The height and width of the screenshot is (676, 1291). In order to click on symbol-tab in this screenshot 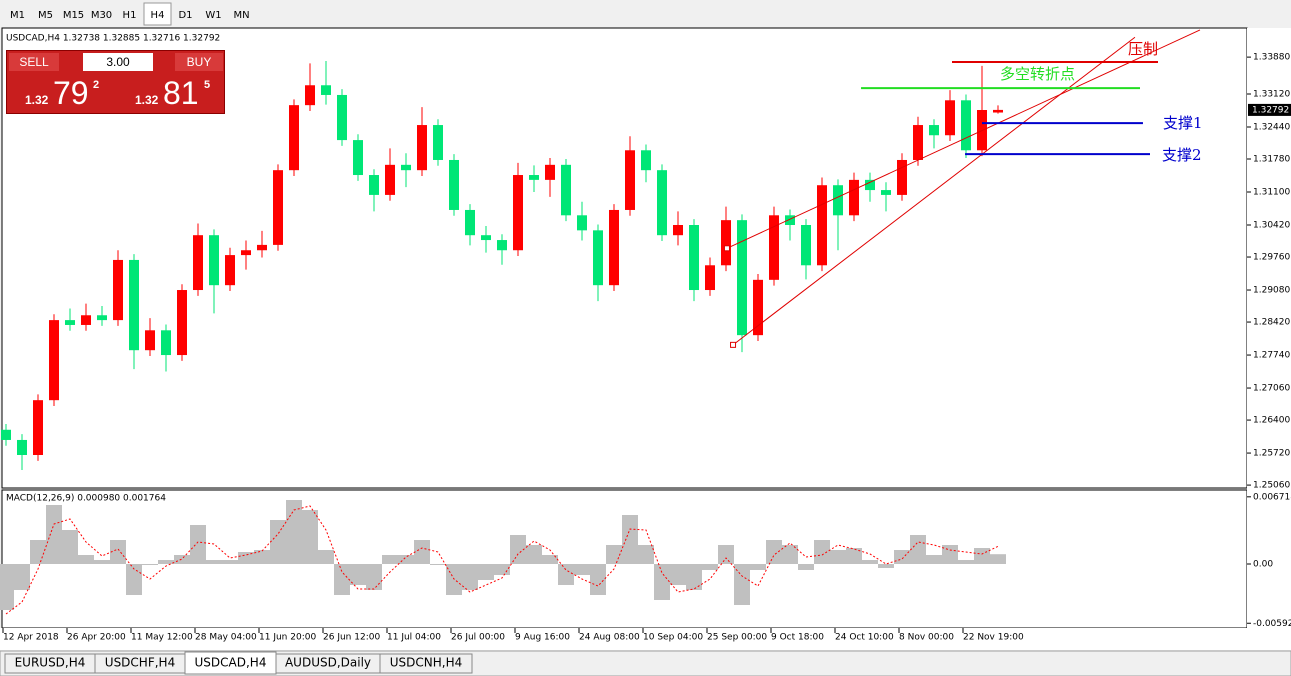, I will do `click(426, 663)`.